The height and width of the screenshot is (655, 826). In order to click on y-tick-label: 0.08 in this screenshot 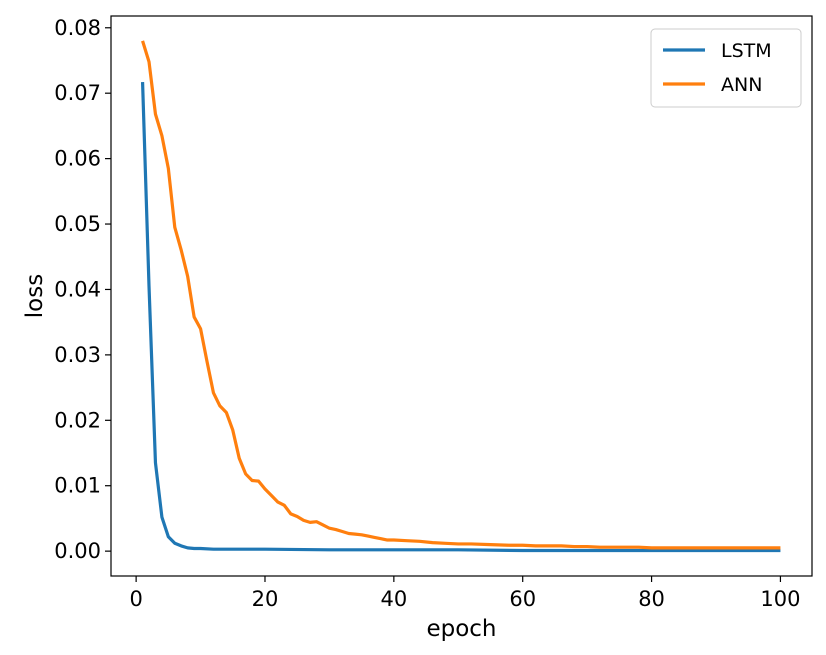, I will do `click(77, 28)`.